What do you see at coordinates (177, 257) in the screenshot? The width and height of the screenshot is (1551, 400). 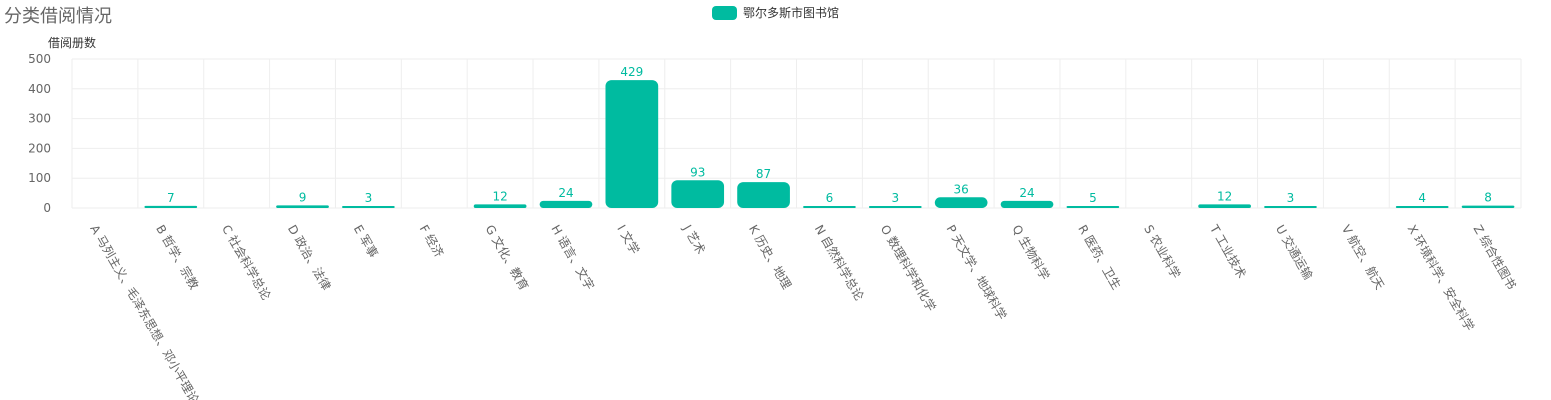 I see `x-tick-label: B 哲学、宗教` at bounding box center [177, 257].